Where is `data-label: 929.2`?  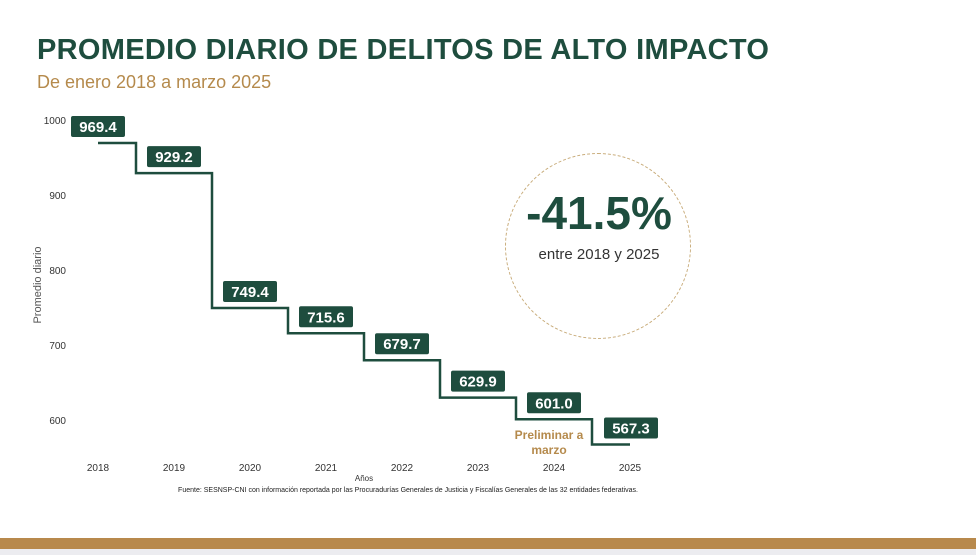
data-label: 929.2 is located at coordinates (174, 157).